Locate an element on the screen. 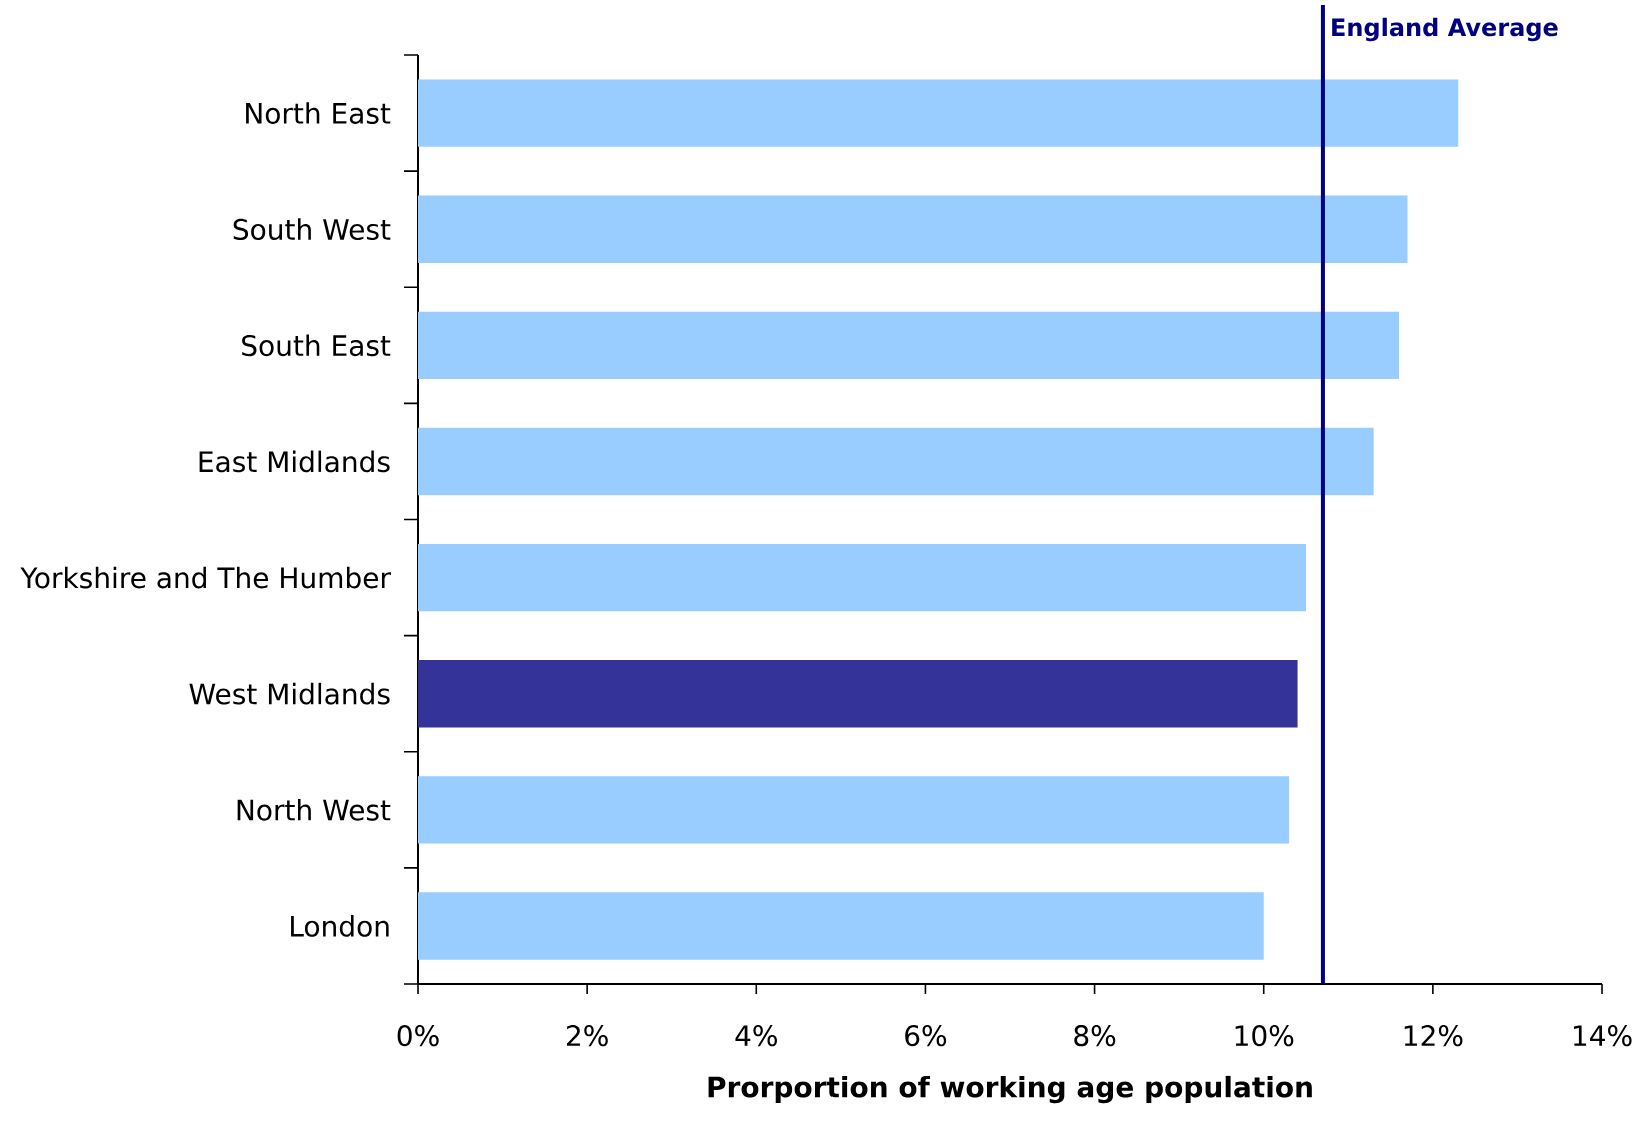  y-tick-label: South East is located at coordinates (316, 345).